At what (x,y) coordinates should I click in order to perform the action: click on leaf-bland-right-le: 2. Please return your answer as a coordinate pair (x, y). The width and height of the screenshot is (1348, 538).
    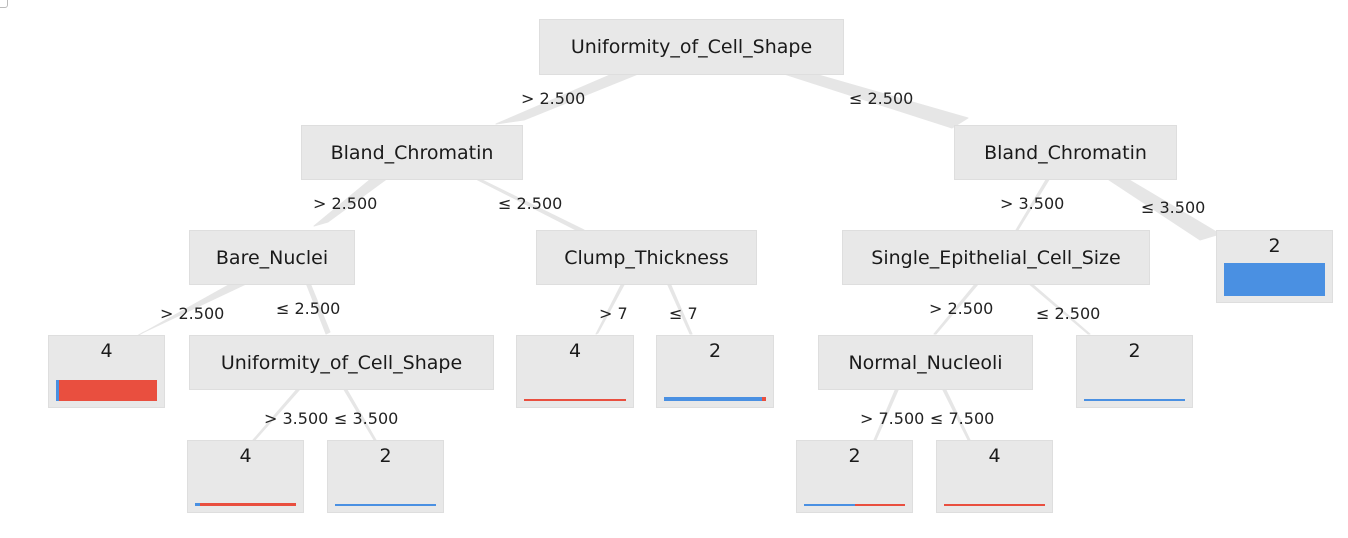
    Looking at the image, I should click on (1274, 266).